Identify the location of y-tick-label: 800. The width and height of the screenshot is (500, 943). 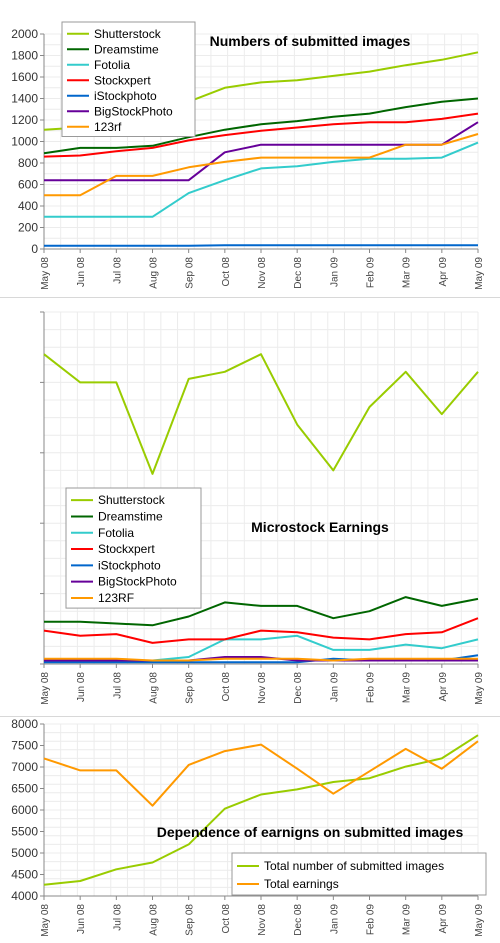
(28, 163).